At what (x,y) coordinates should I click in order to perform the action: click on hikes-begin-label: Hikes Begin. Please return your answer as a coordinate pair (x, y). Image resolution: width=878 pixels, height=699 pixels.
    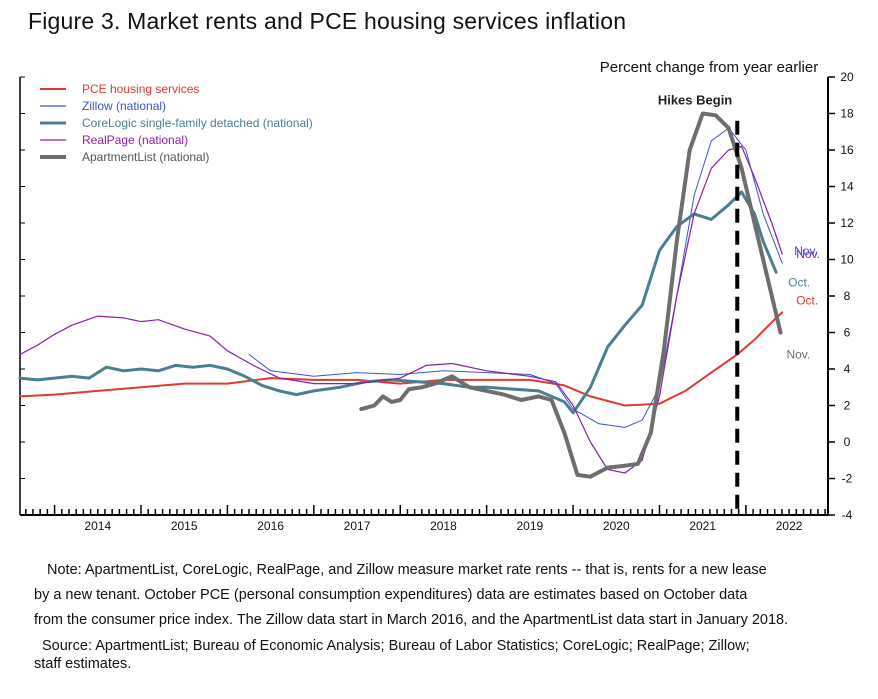
    Looking at the image, I should click on (695, 99).